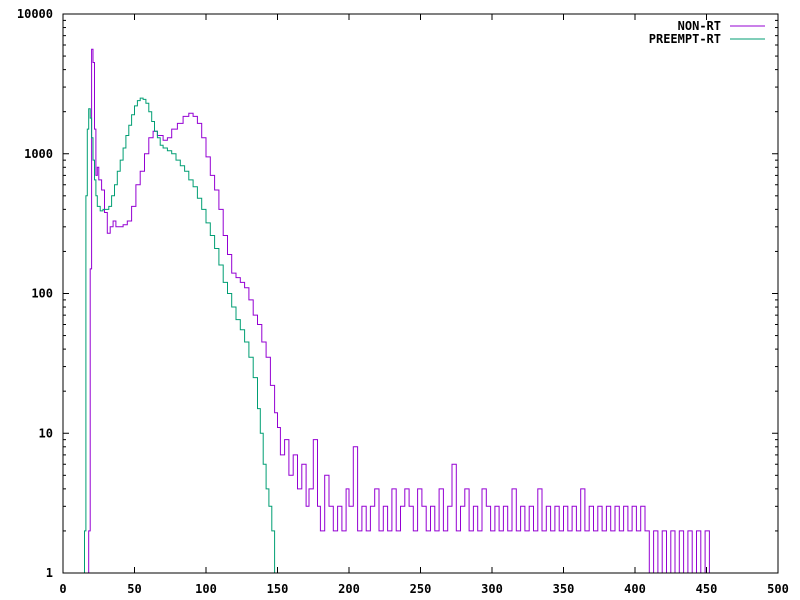  What do you see at coordinates (42, 294) in the screenshot?
I see `y-tick-label: 100` at bounding box center [42, 294].